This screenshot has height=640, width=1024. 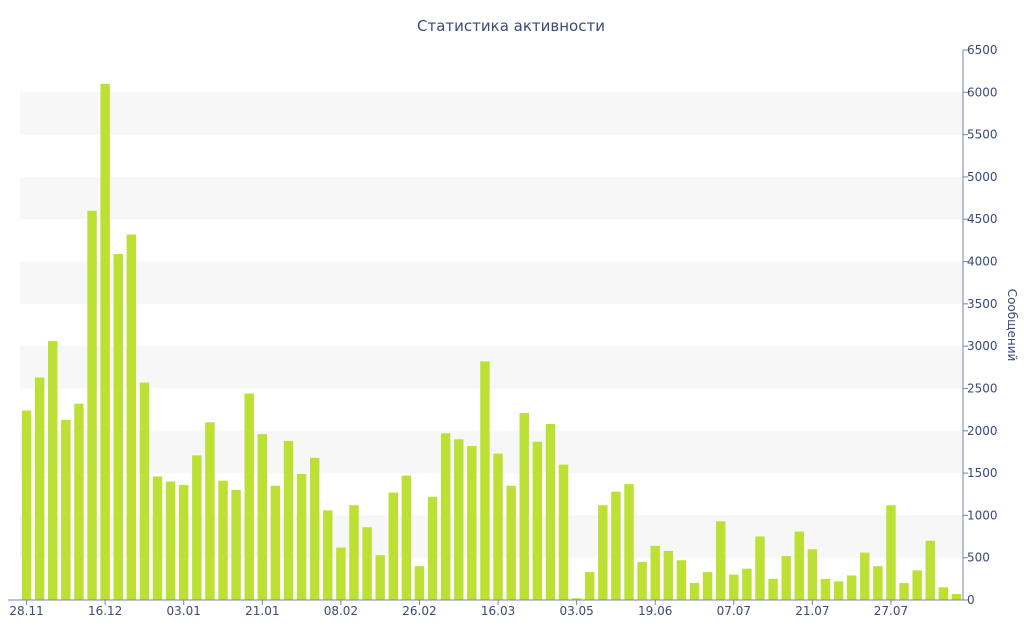 I want to click on y-tick-label: 4500, so click(x=982, y=219).